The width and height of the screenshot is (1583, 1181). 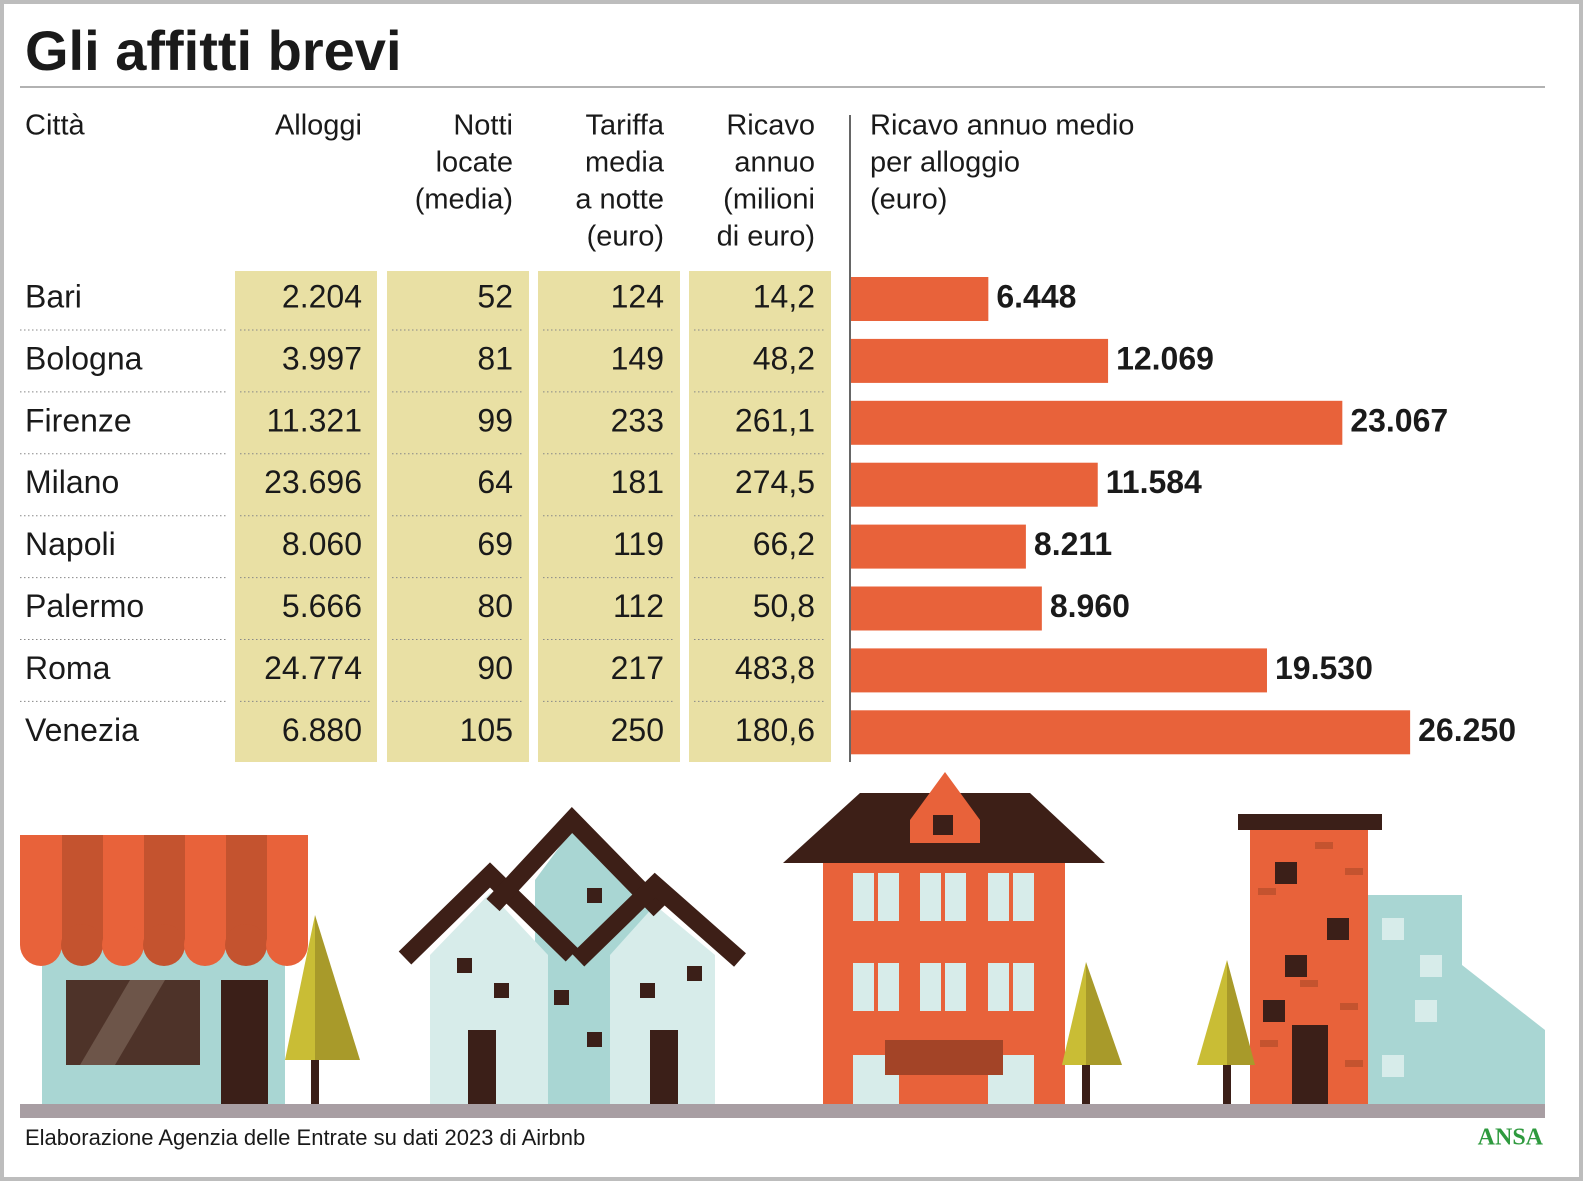 I want to click on value-label: 26.250, so click(x=1467, y=730).